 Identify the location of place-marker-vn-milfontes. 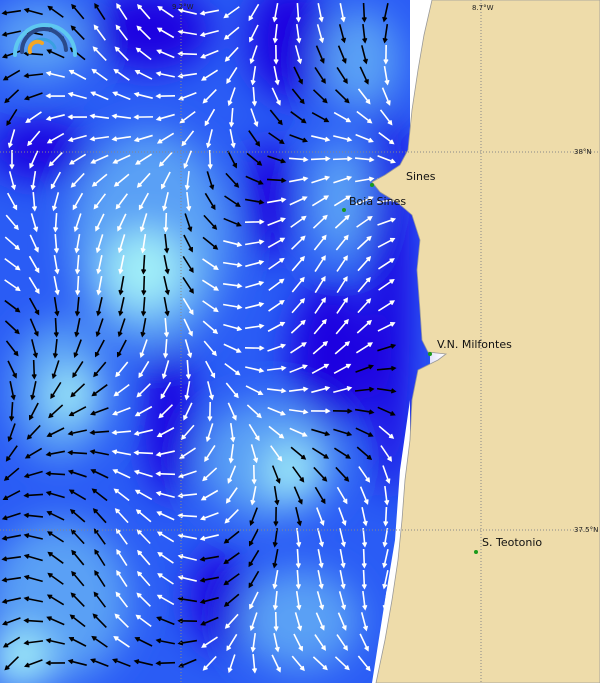
(430, 354).